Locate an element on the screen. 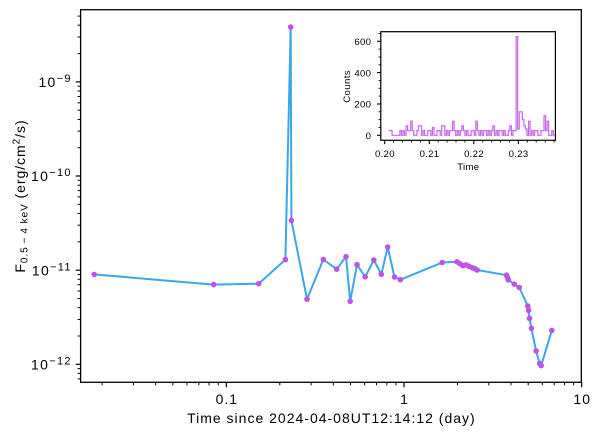 This screenshot has height=436, width=600. svg-text: 600 is located at coordinates (362, 42).